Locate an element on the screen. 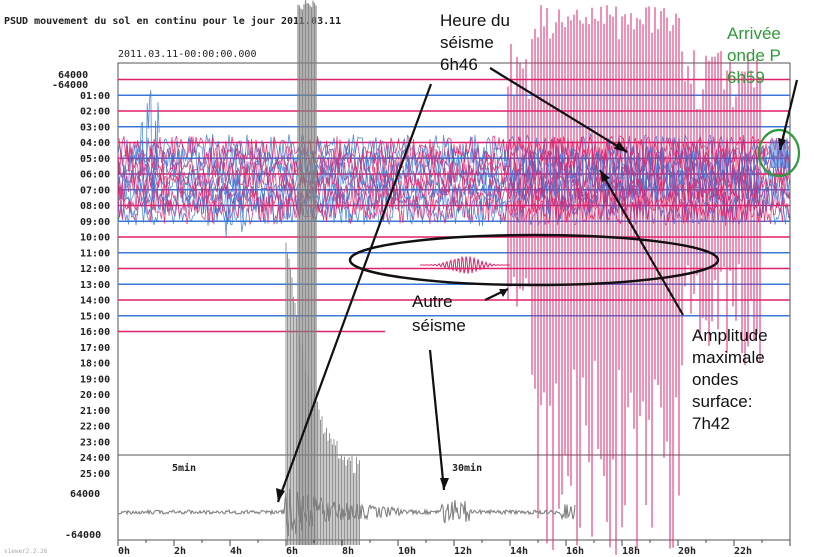 Image resolution: width=814 pixels, height=557 pixels. annot-amp-4: surface: is located at coordinates (722, 401).